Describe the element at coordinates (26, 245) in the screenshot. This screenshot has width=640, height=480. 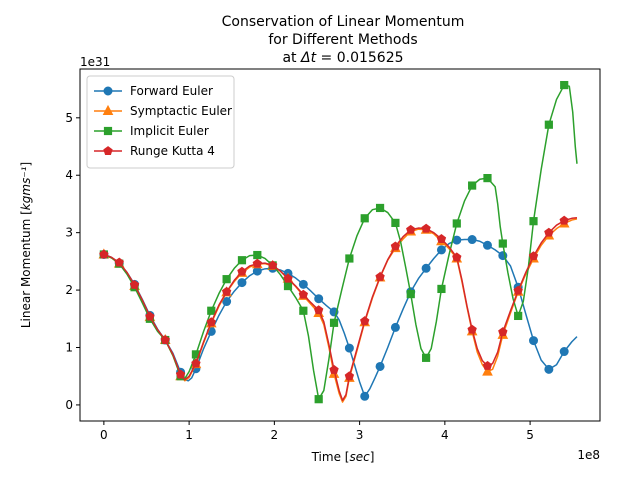
I see `y-axis-label: Linear Momentum [kgms⁻¹]` at that location.